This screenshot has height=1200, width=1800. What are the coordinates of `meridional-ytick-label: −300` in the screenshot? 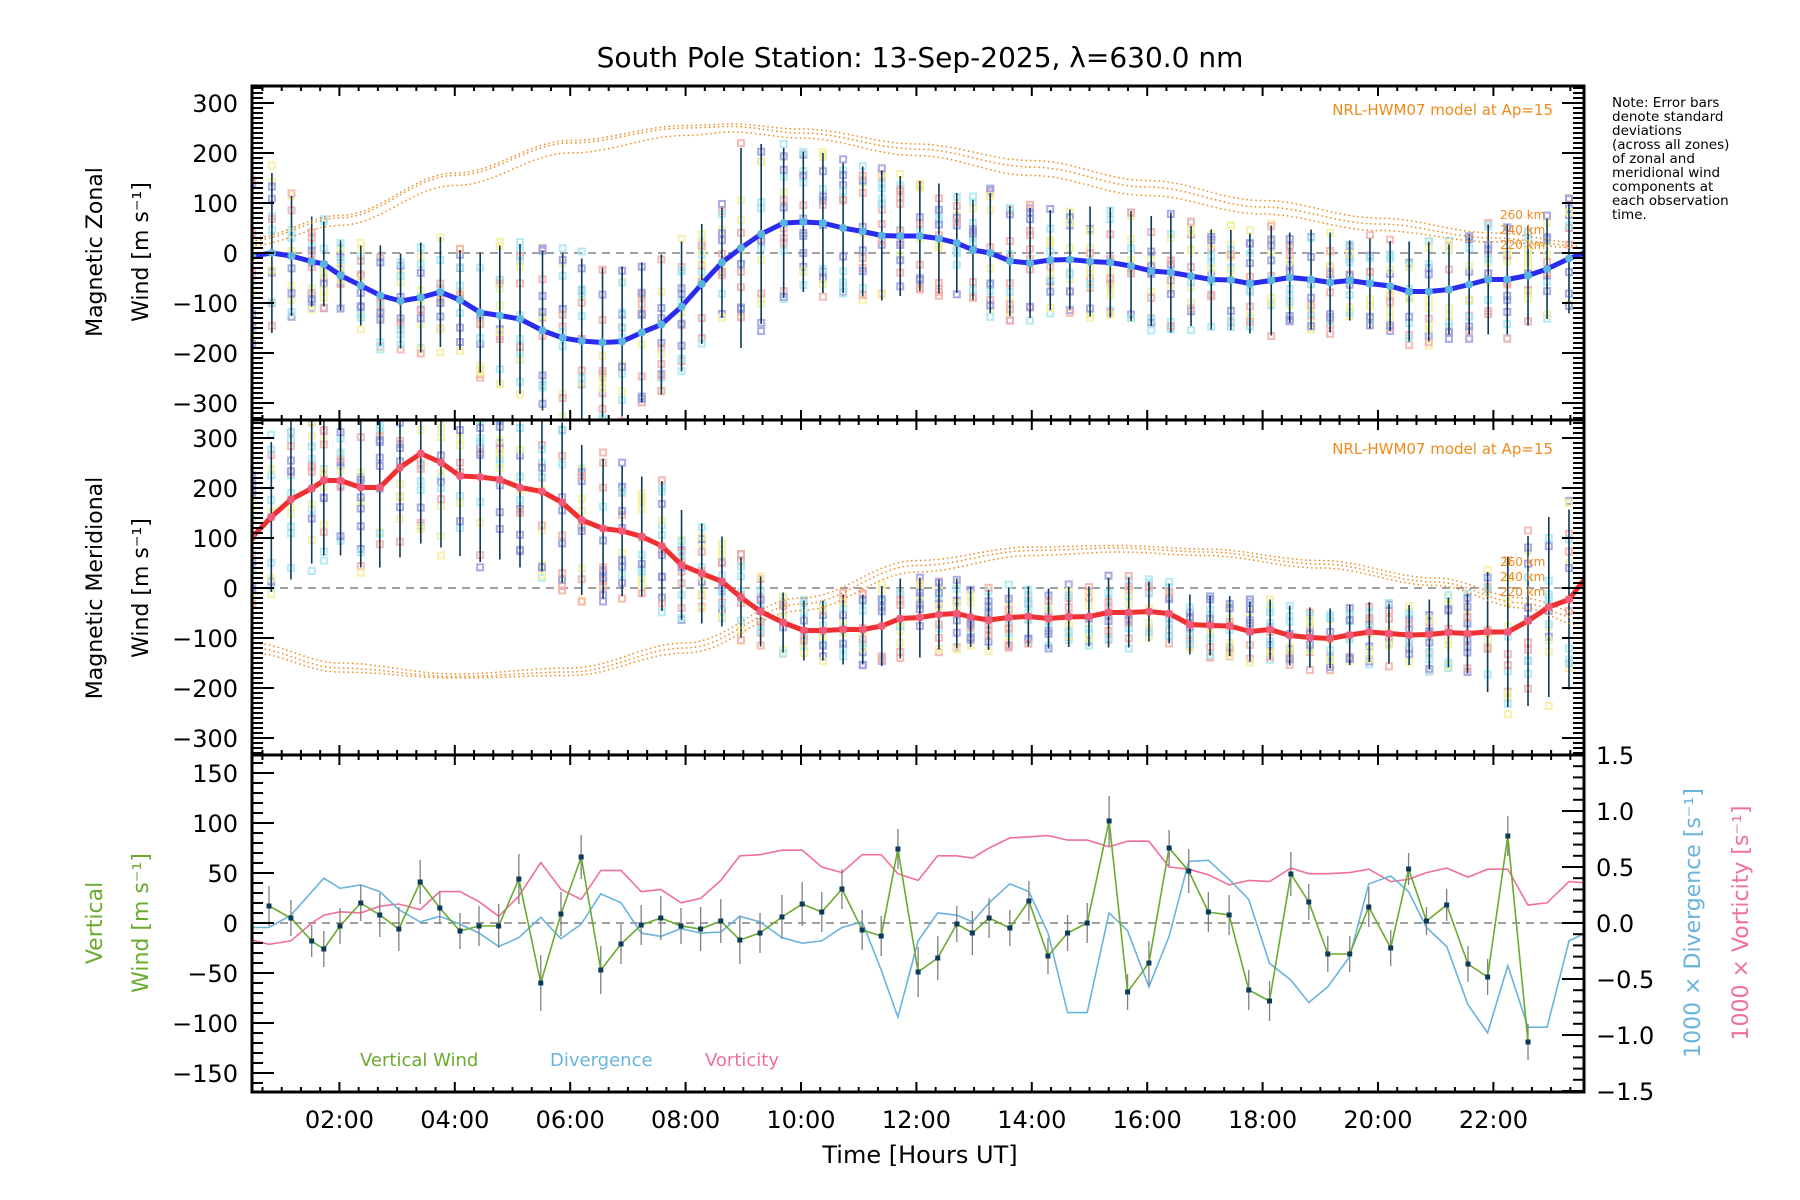 It's located at (205, 739).